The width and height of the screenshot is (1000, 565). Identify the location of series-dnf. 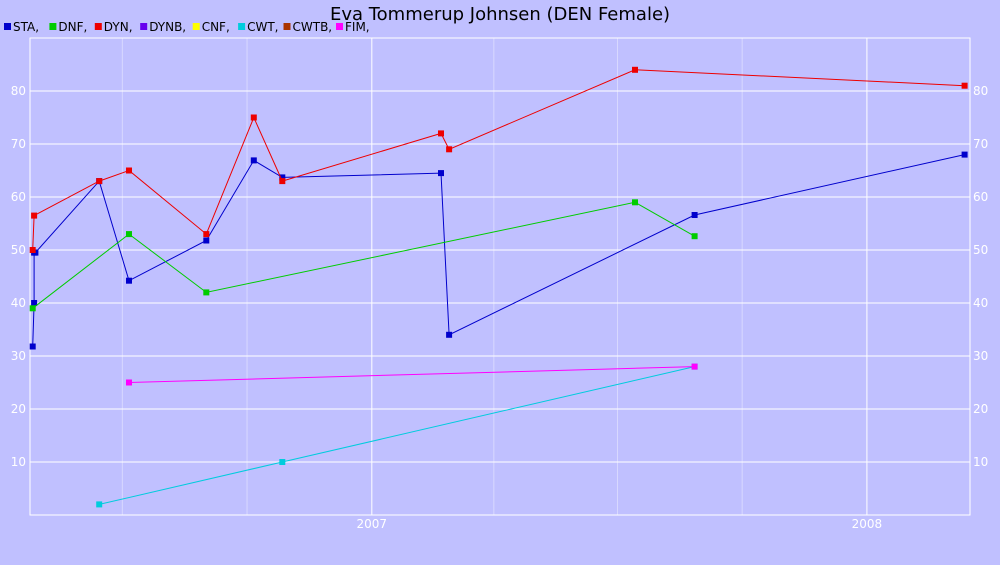
(363, 255).